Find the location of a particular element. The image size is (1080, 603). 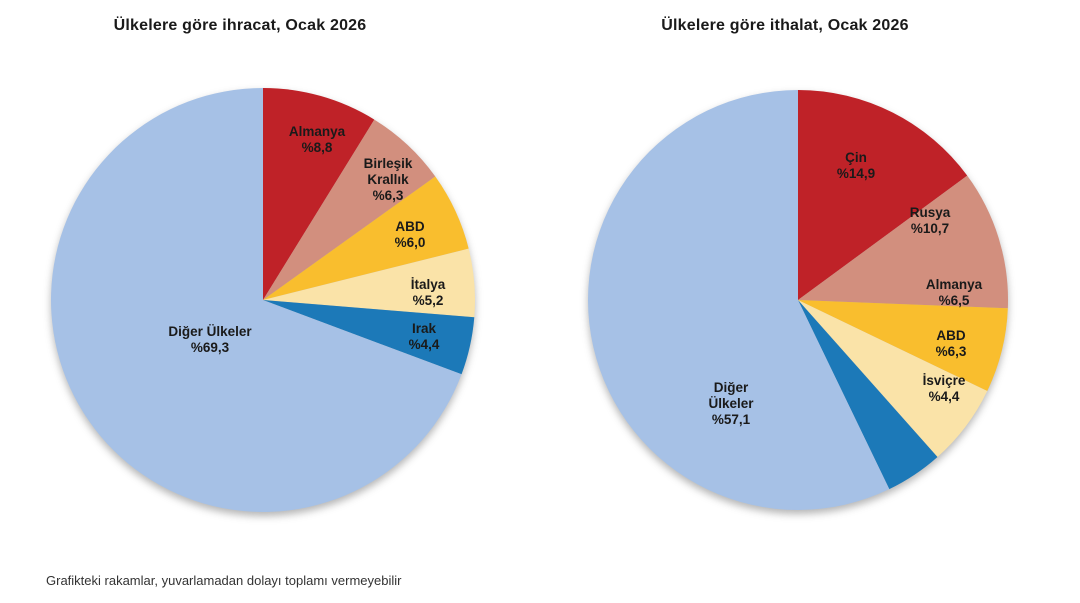

pie-slice-çin is located at coordinates (883, 195).